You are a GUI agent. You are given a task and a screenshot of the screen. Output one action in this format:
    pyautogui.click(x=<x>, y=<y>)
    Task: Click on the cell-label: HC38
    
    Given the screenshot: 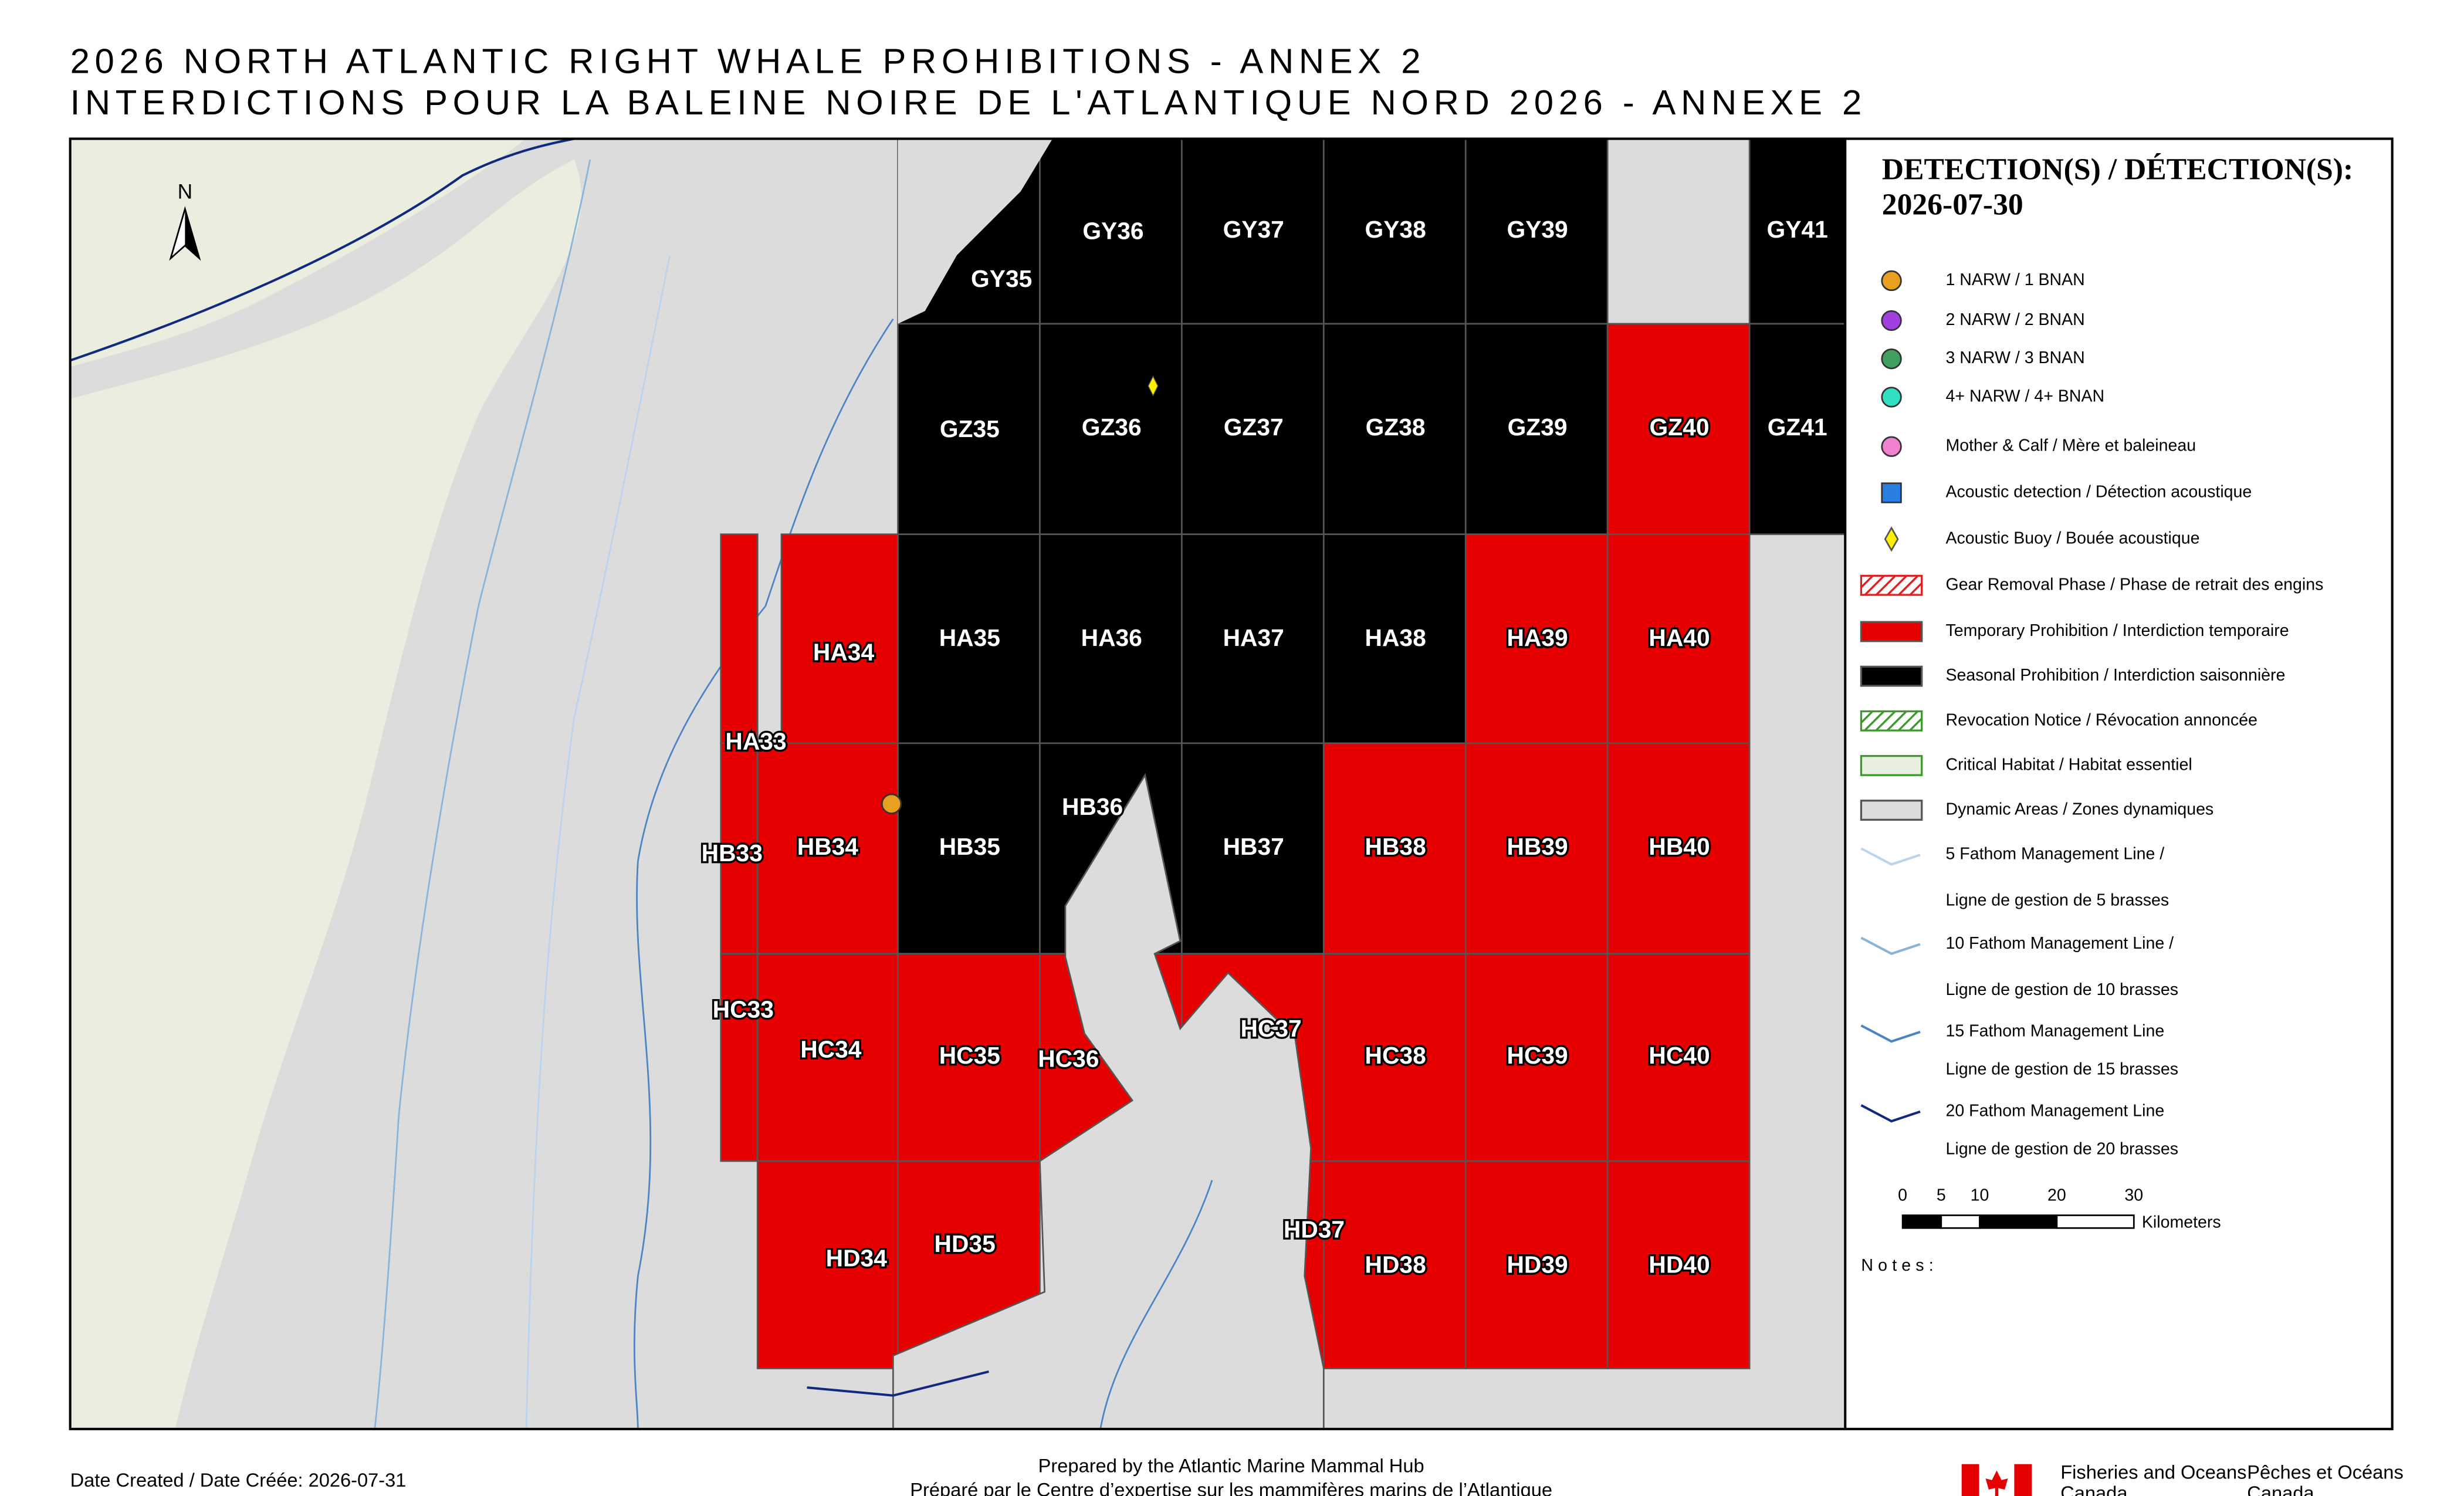 What is the action you would take?
    pyautogui.click(x=1395, y=1055)
    